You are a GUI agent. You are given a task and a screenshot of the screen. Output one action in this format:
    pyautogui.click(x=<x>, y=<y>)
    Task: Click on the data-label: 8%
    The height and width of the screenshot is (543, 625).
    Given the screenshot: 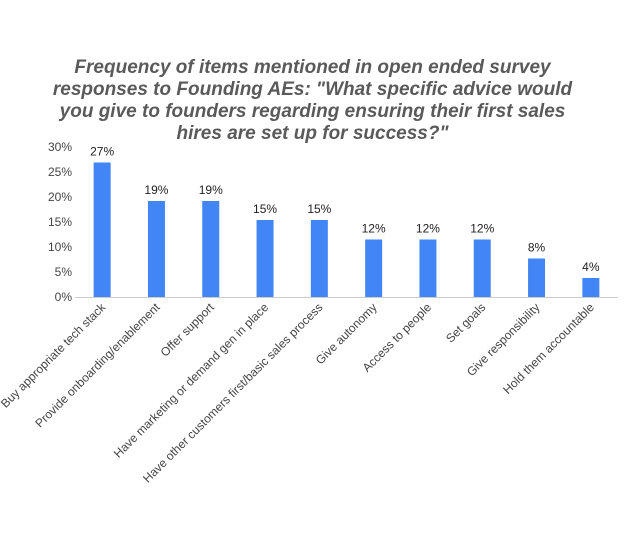 What is the action you would take?
    pyautogui.click(x=537, y=248)
    